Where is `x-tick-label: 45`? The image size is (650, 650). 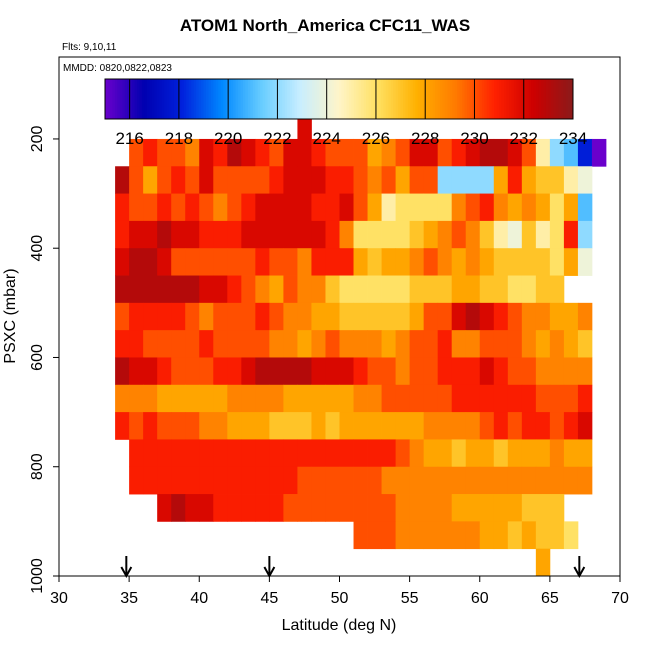
x-tick-label: 45 is located at coordinates (269, 598).